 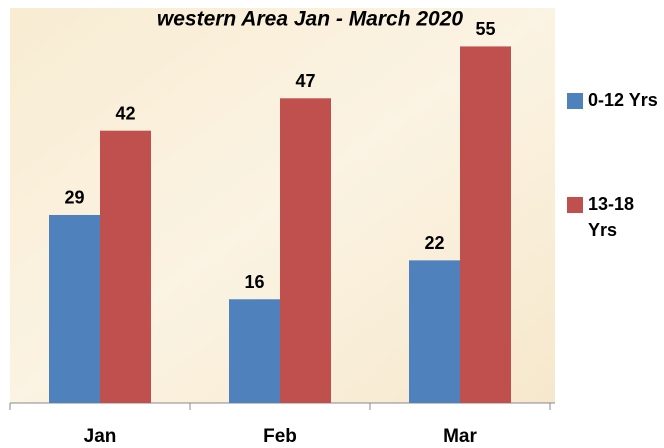 I want to click on chart-title: western Area Jan - March 2020, so click(x=310, y=19).